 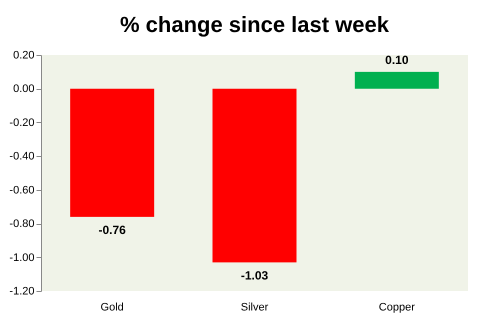 What do you see at coordinates (255, 24) in the screenshot?
I see `chart-title: % change since last week` at bounding box center [255, 24].